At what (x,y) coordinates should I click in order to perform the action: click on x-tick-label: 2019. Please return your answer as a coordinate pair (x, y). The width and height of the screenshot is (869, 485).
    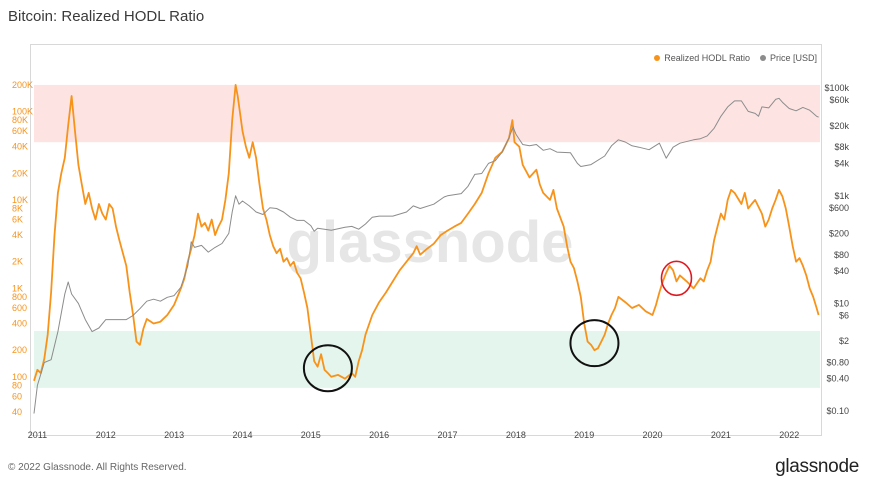
    Looking at the image, I should click on (584, 435).